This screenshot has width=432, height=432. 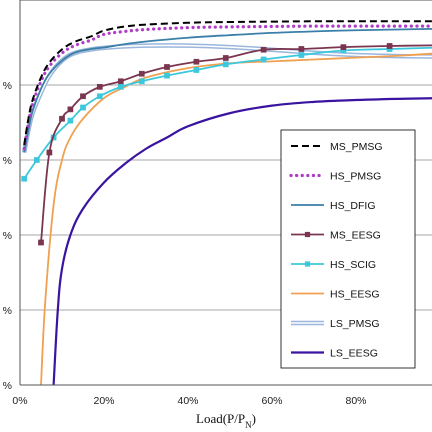 I want to click on legend-label: LS_EESG, so click(x=354, y=354).